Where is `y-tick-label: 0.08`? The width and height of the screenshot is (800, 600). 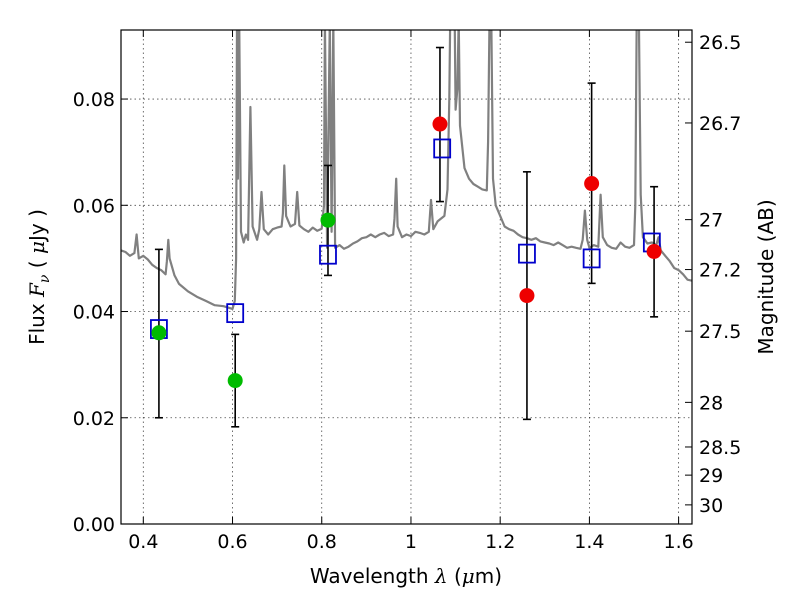
y-tick-label: 0.08 is located at coordinates (94, 100).